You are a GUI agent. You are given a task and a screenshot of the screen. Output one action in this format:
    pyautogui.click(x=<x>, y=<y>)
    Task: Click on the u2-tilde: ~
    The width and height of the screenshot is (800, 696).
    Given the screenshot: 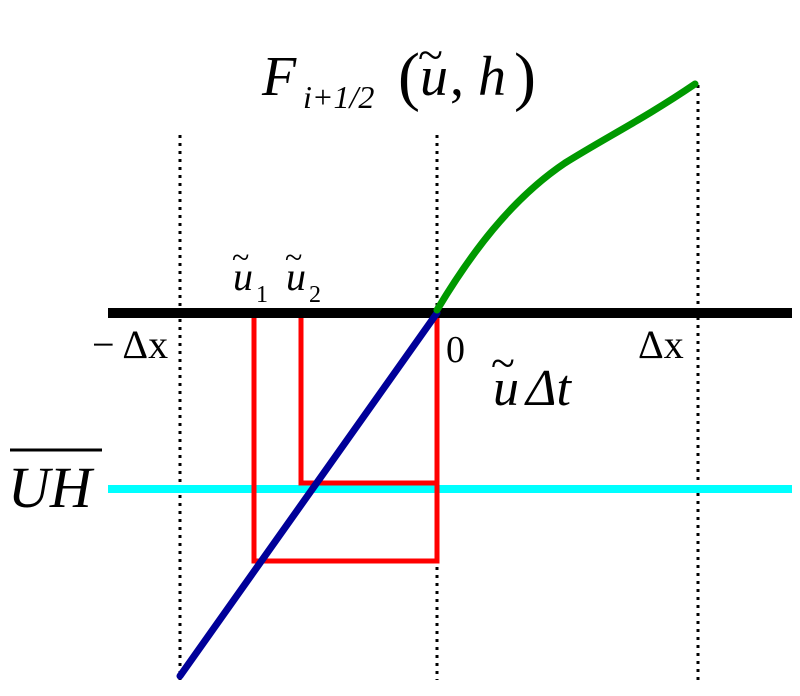 What is the action you would take?
    pyautogui.click(x=293, y=257)
    